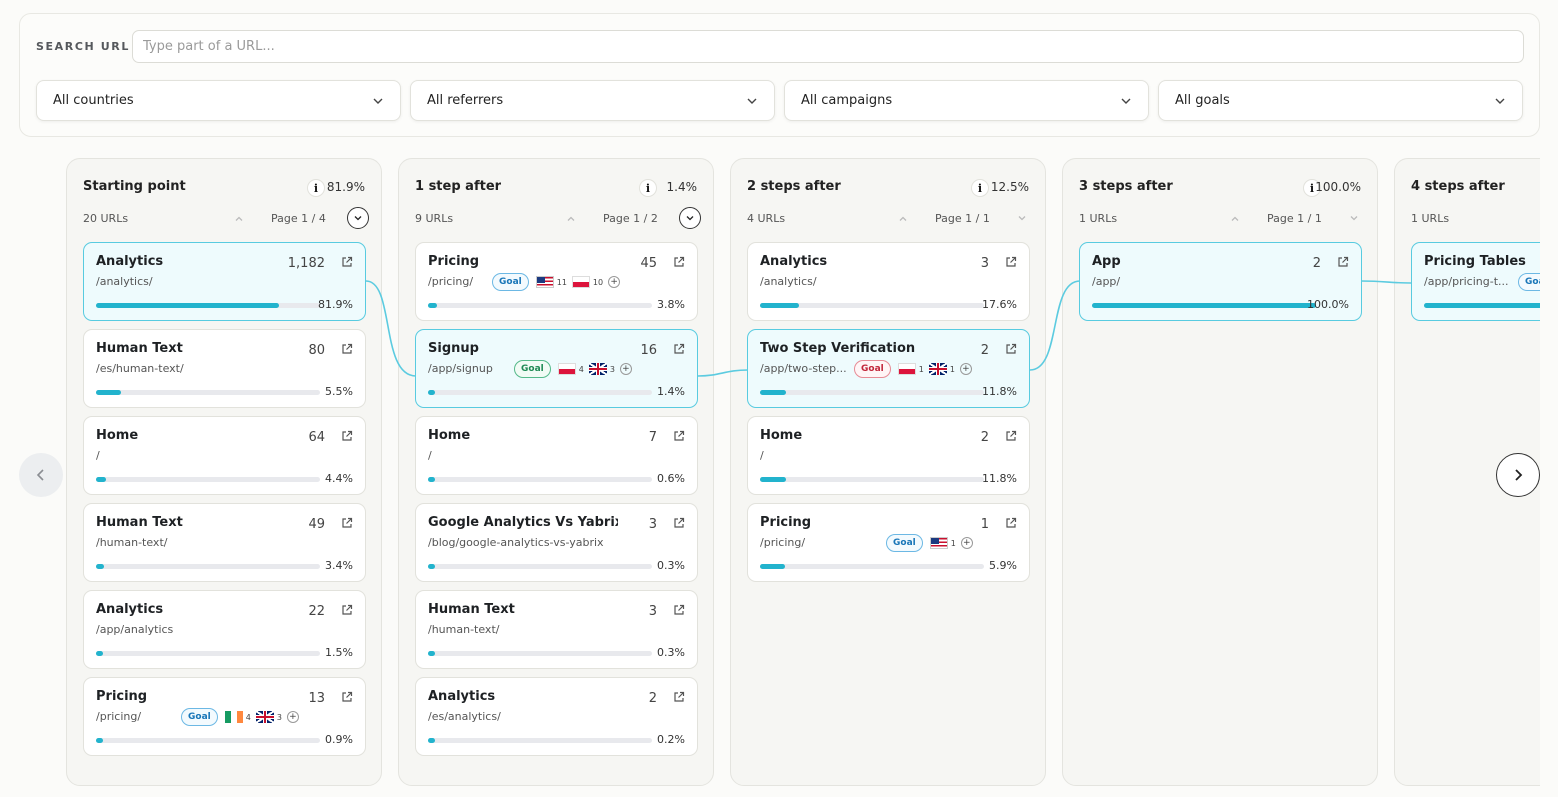  What do you see at coordinates (556, 281) in the screenshot?
I see `url-card: Pricing 45/pricing/Goal 11 10 +3.8%` at bounding box center [556, 281].